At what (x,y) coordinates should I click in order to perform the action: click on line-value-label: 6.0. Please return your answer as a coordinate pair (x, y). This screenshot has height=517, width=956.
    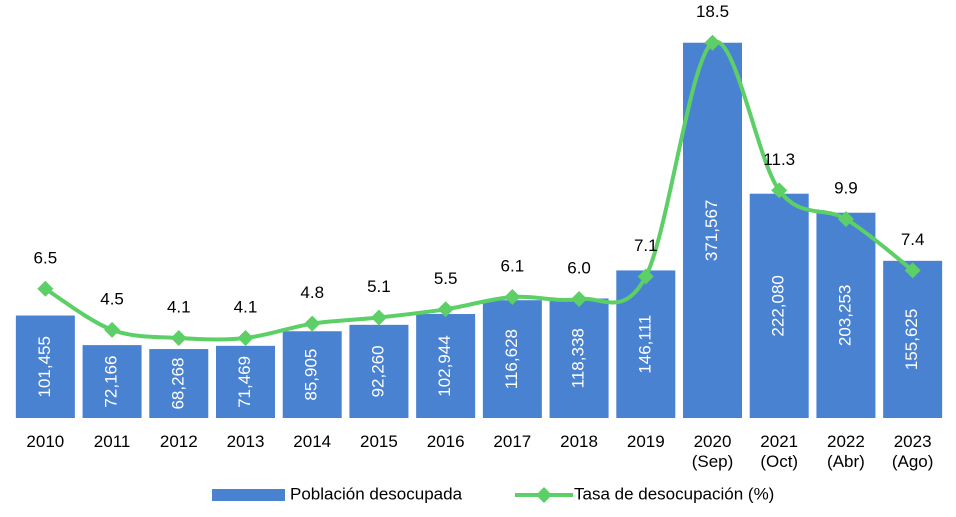
    Looking at the image, I should click on (579, 268).